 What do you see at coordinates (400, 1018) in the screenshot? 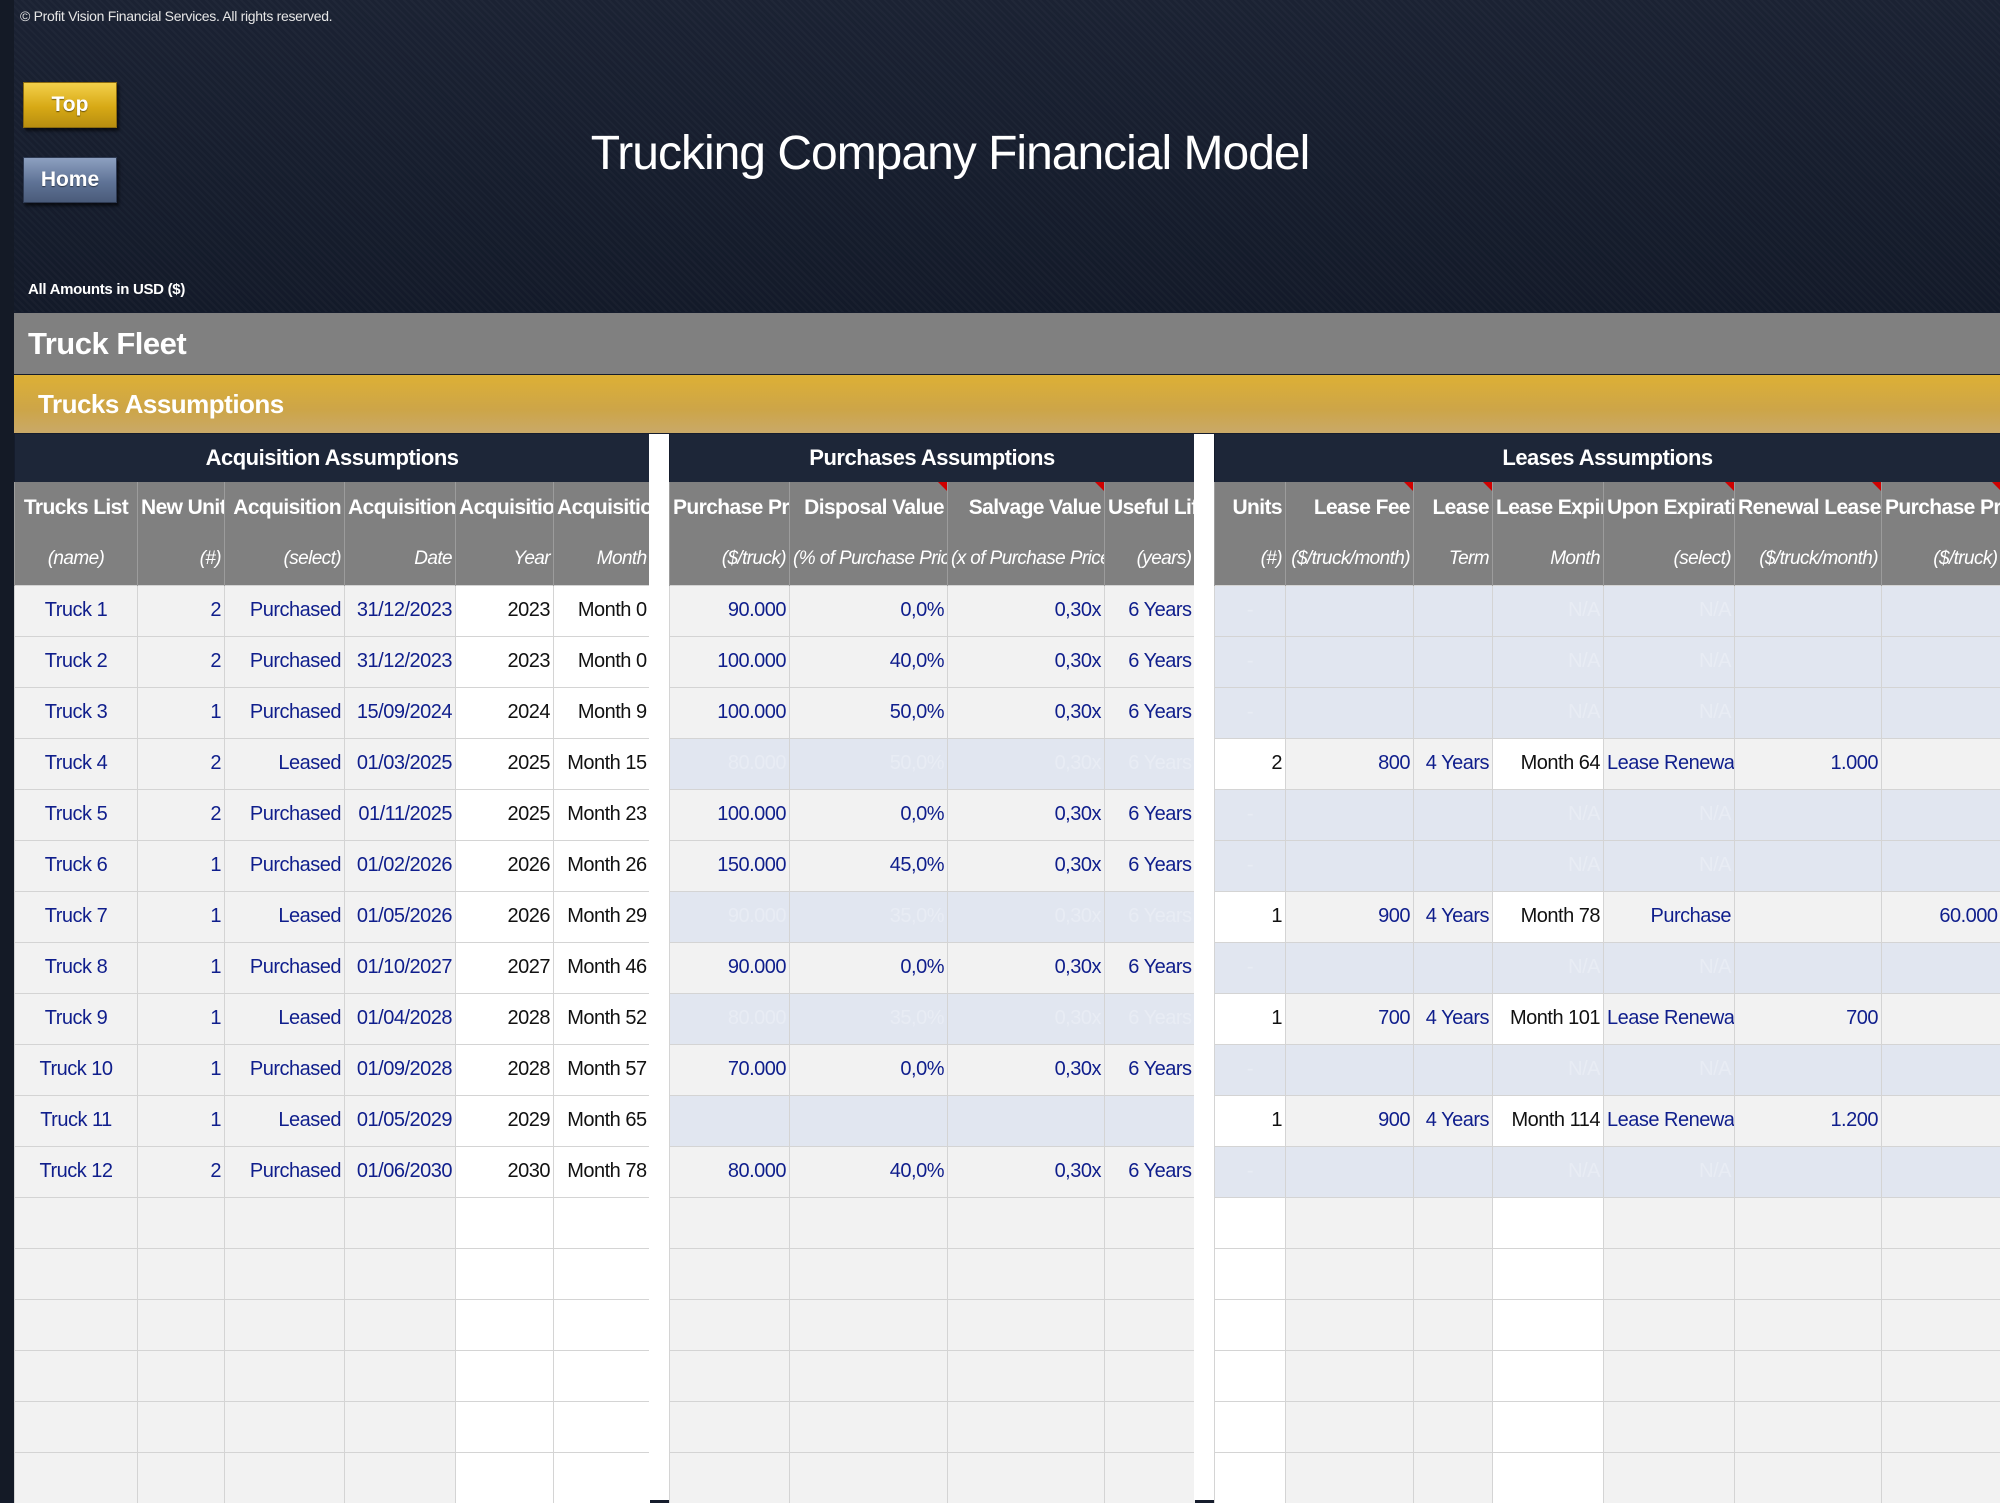
I see `acquisition-date-cell: 01/04/2028` at bounding box center [400, 1018].